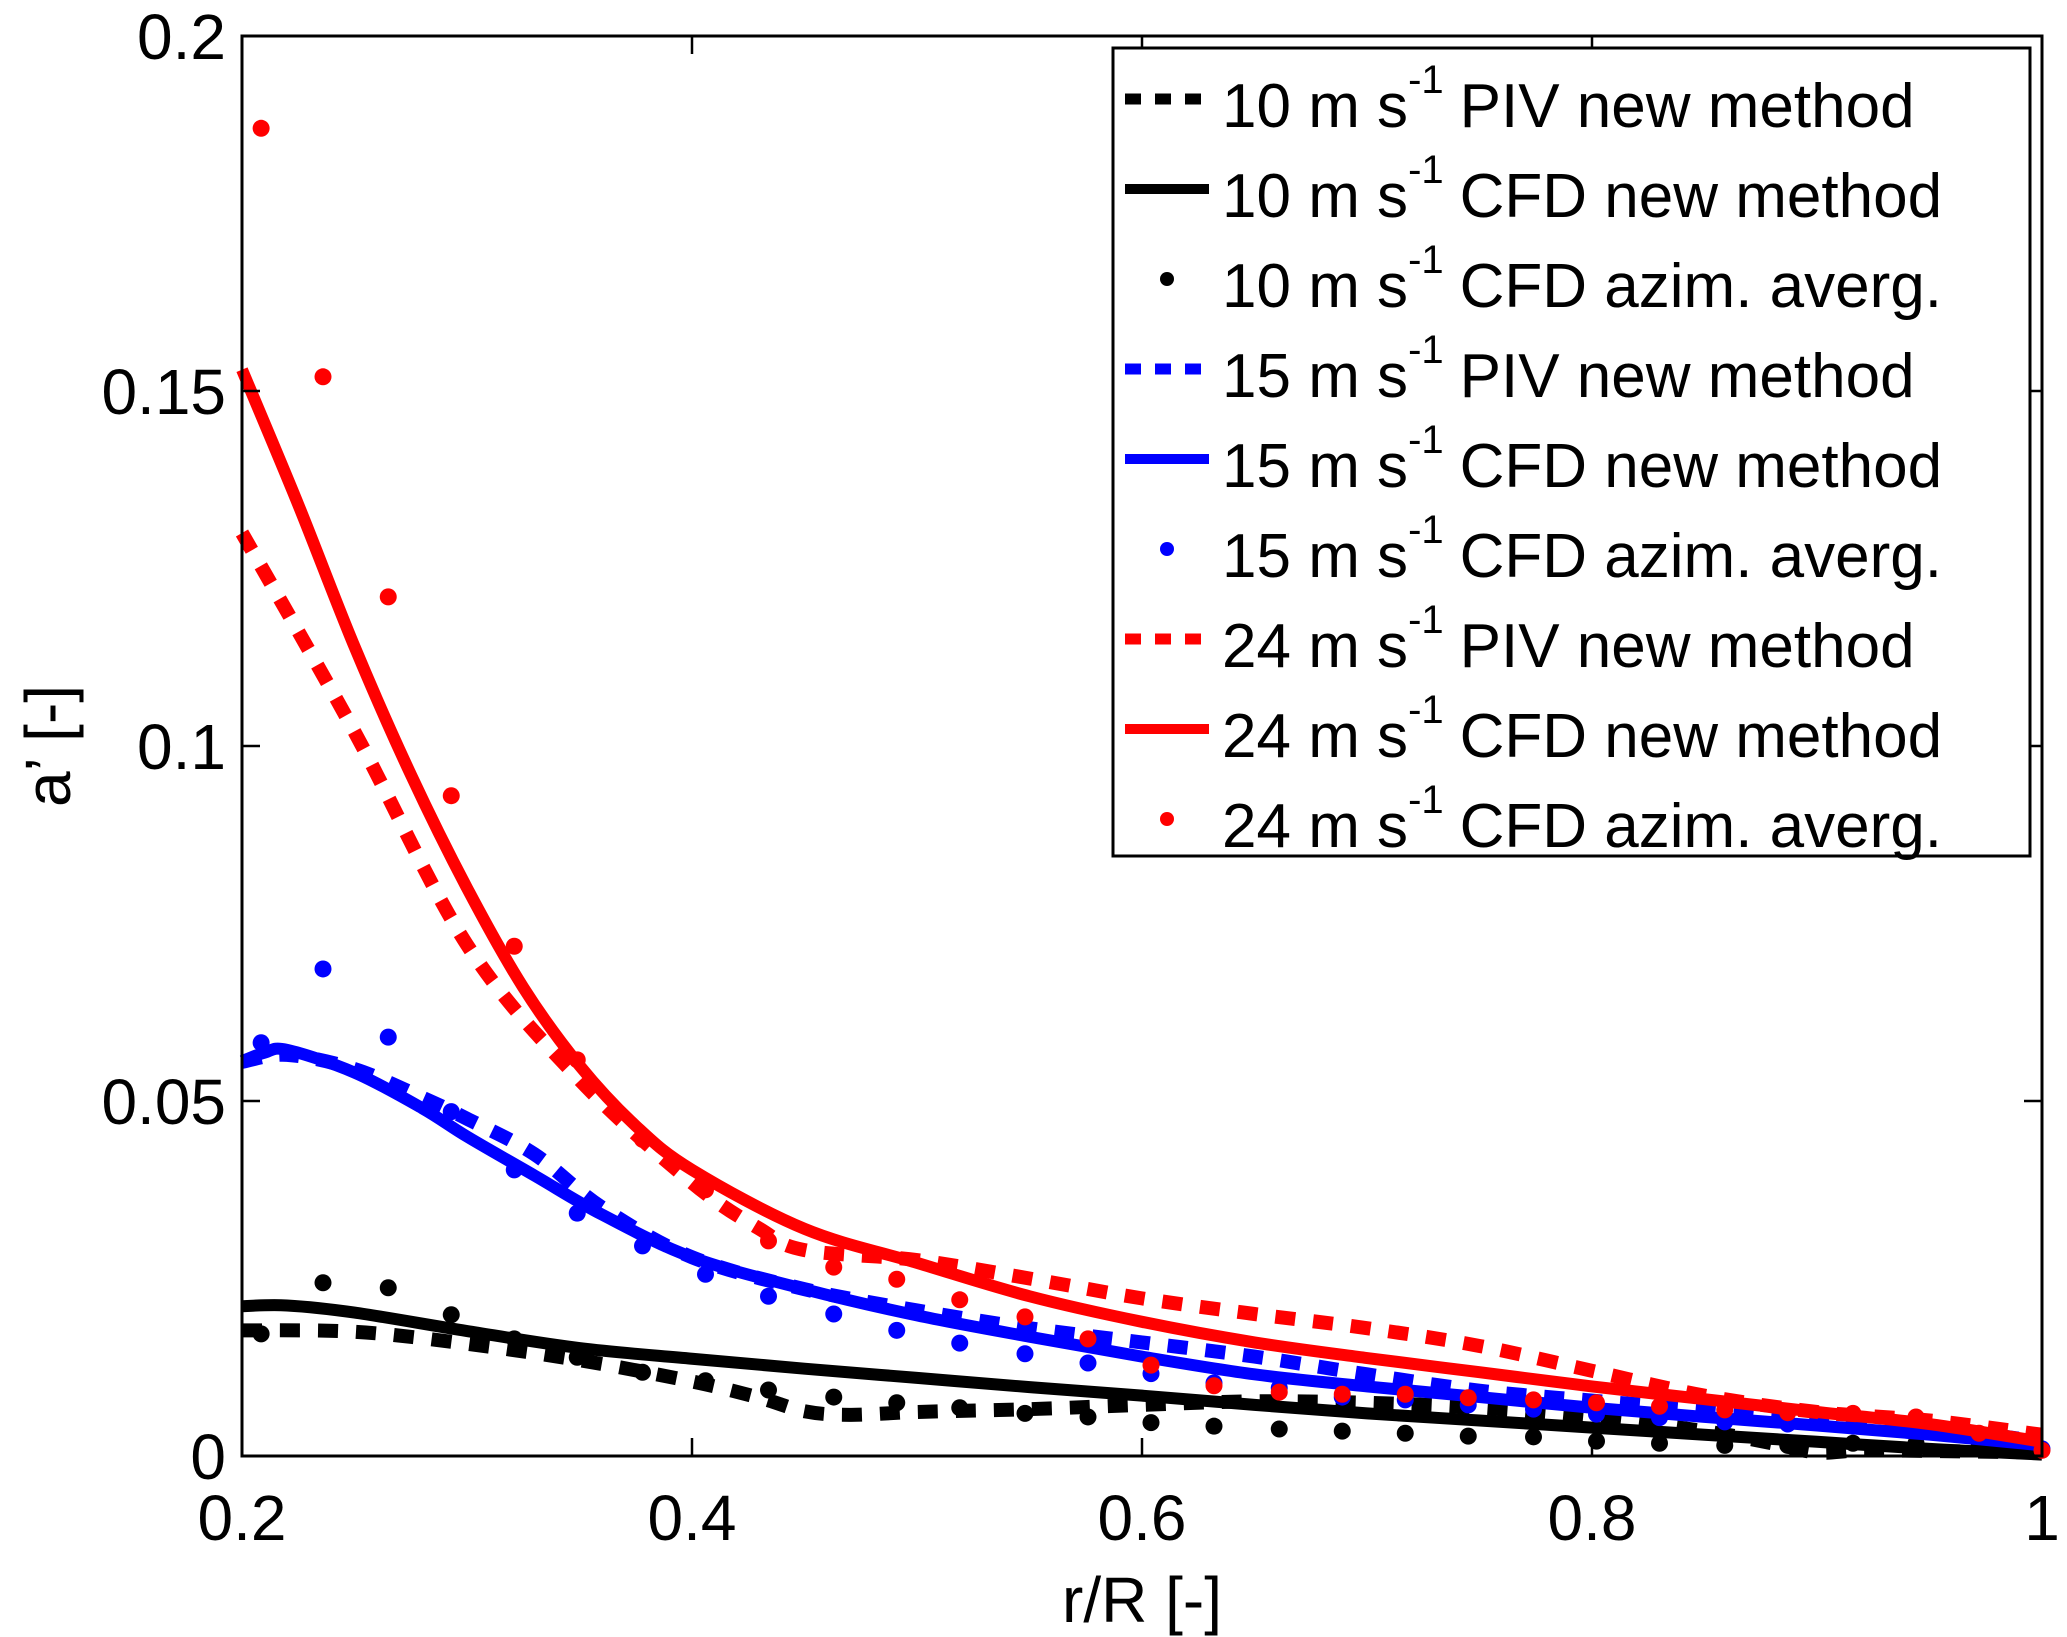  I want to click on legend-marker-icon, so click(1167, 549).